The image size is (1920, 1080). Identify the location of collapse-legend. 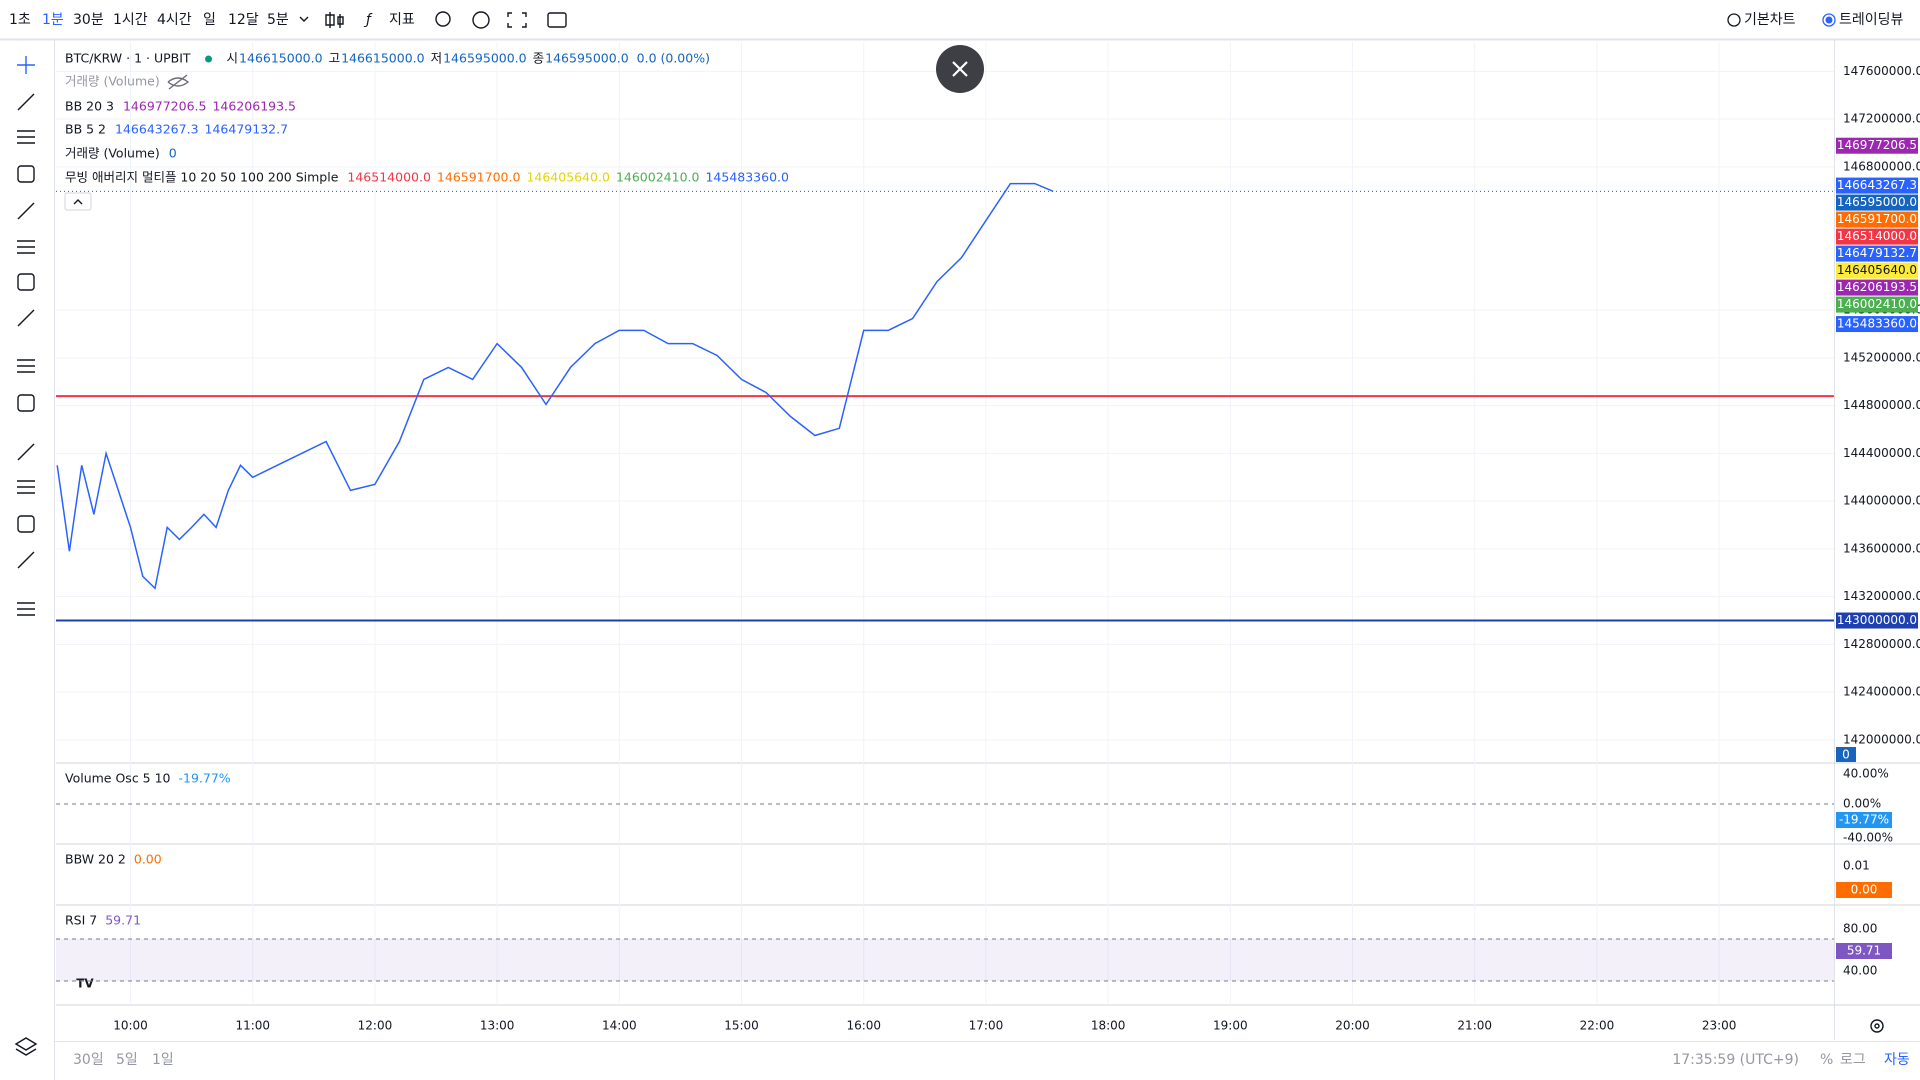
(78, 201).